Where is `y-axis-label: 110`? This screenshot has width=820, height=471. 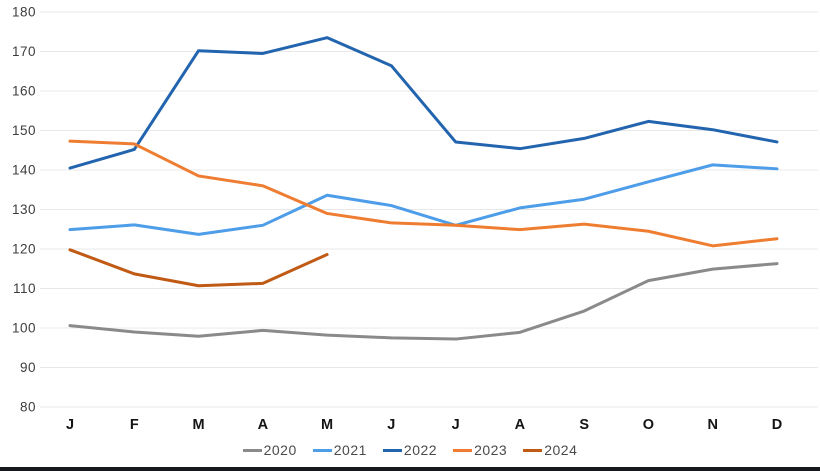
y-axis-label: 110 is located at coordinates (24, 288).